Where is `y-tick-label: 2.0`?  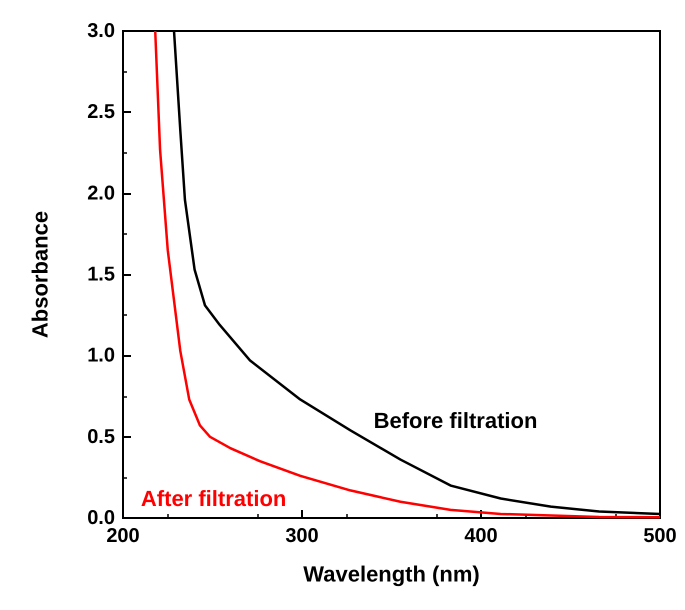 y-tick-label: 2.0 is located at coordinates (101, 193).